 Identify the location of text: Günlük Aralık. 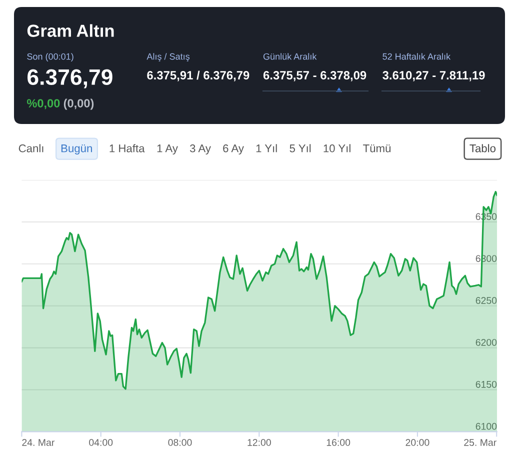
(290, 56).